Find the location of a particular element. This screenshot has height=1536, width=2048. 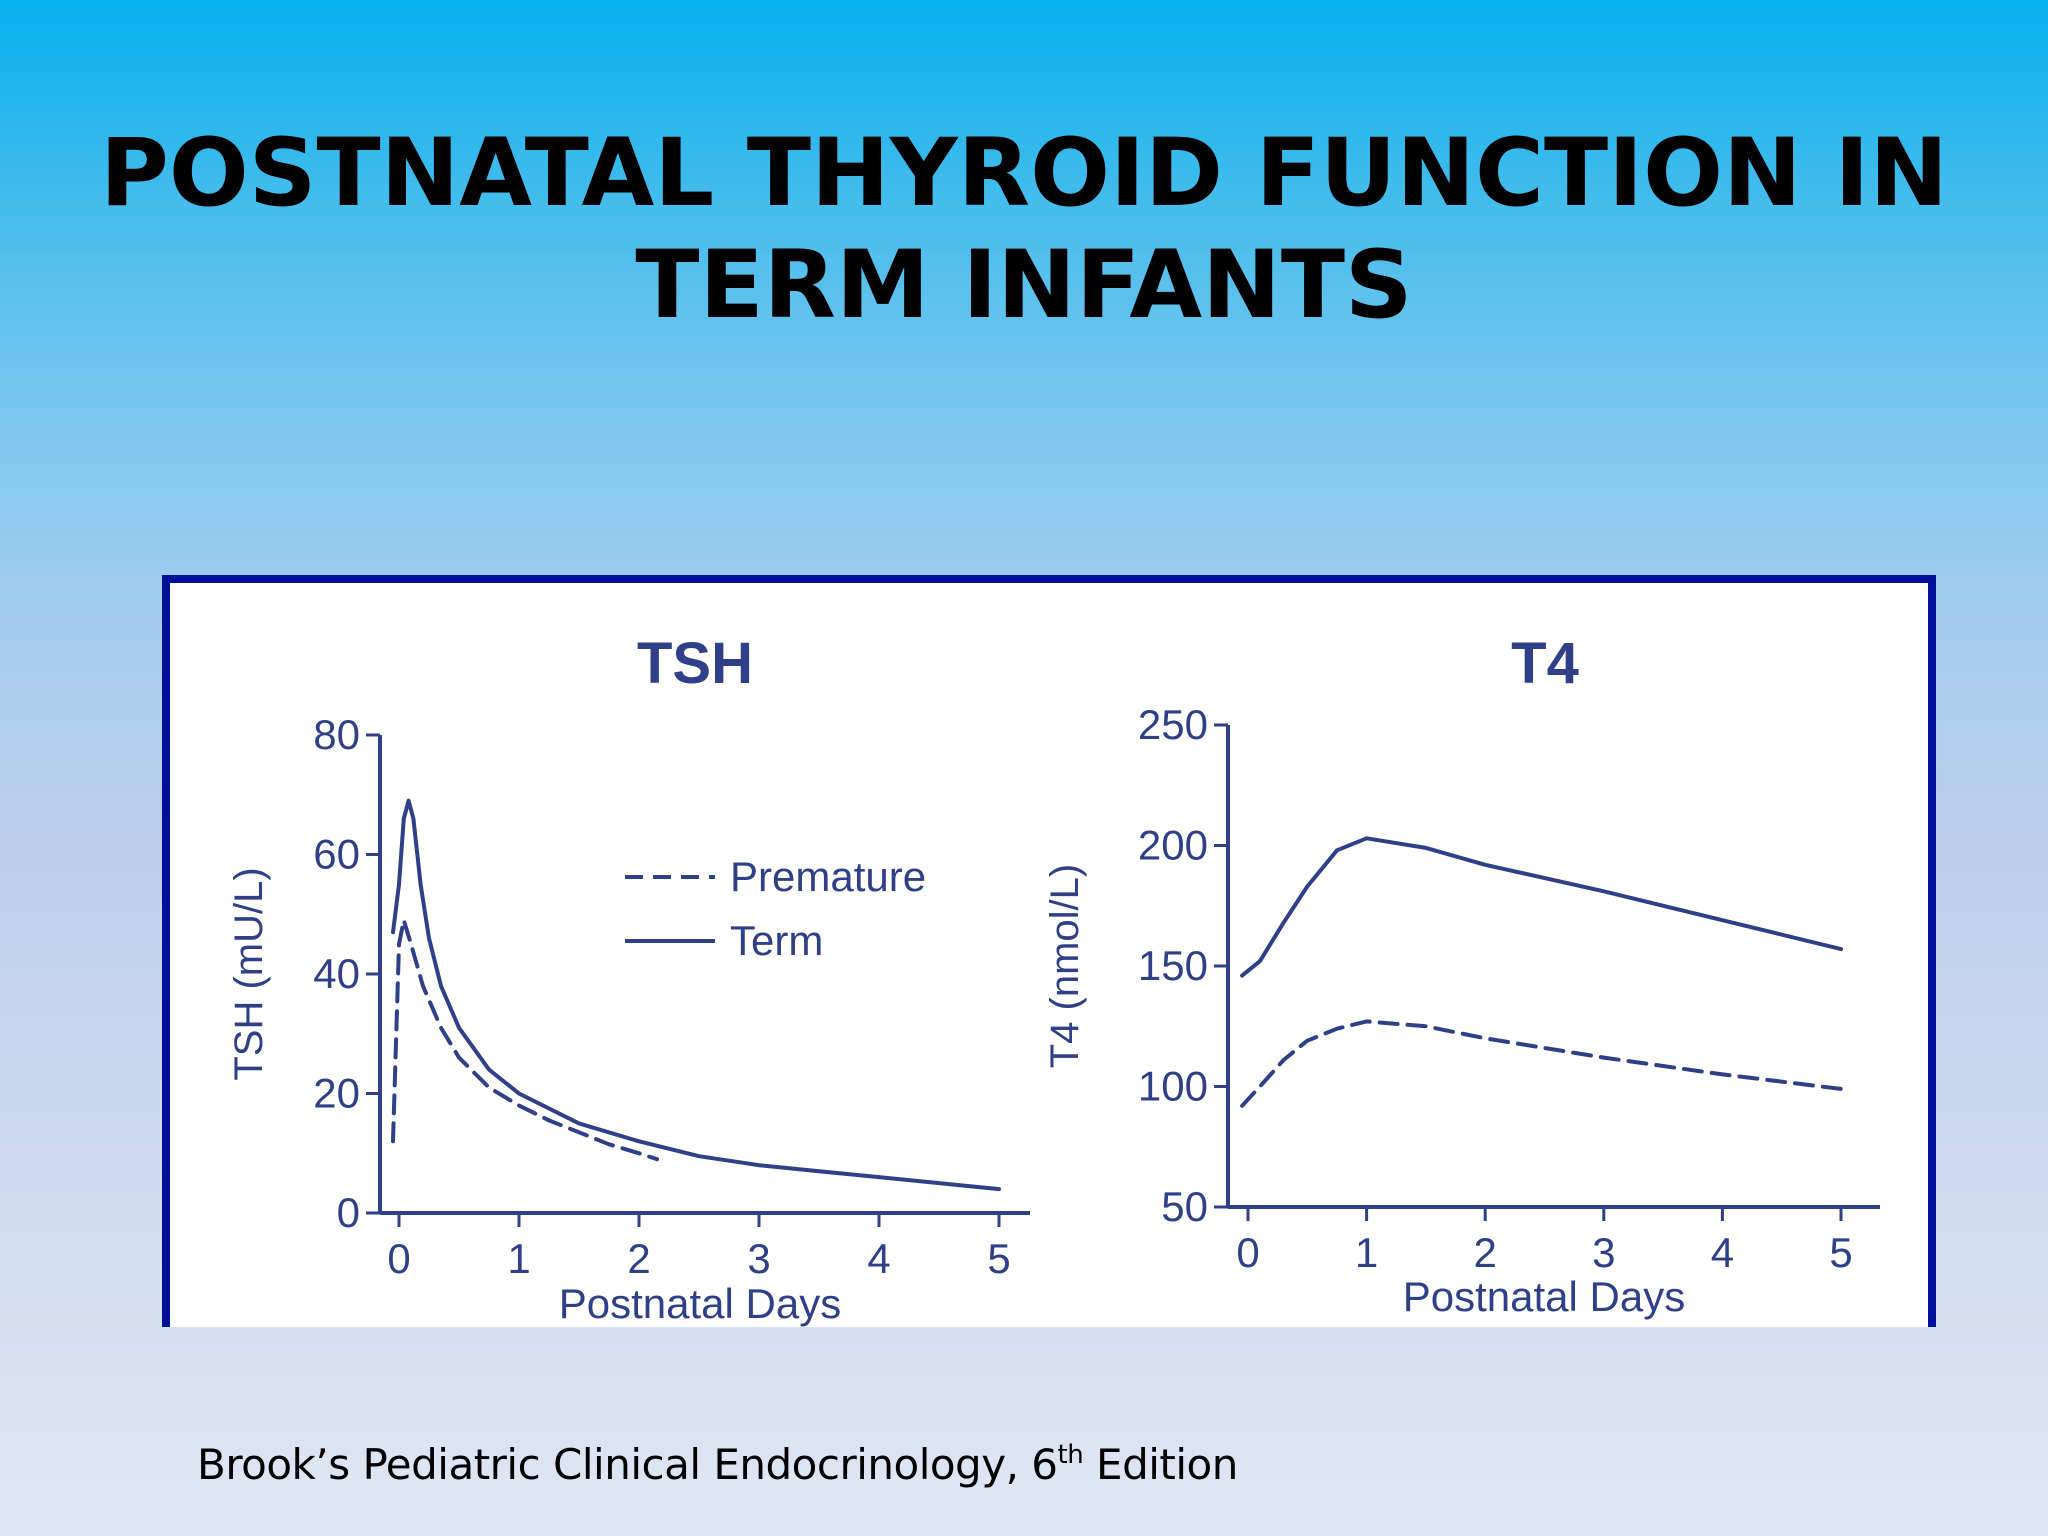

chart2-y-tick-label: 50 is located at coordinates (1184, 1206).